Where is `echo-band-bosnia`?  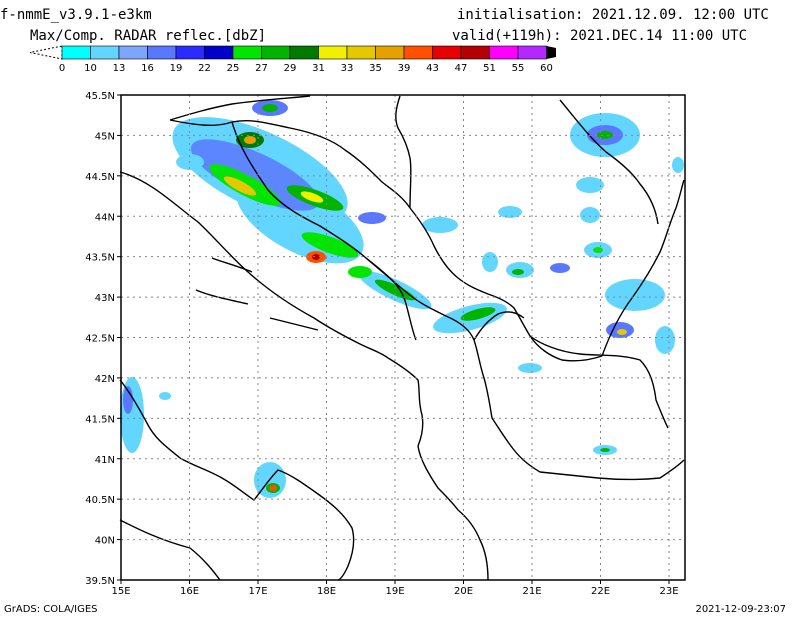
echo-band-bosnia is located at coordinates (302, 205).